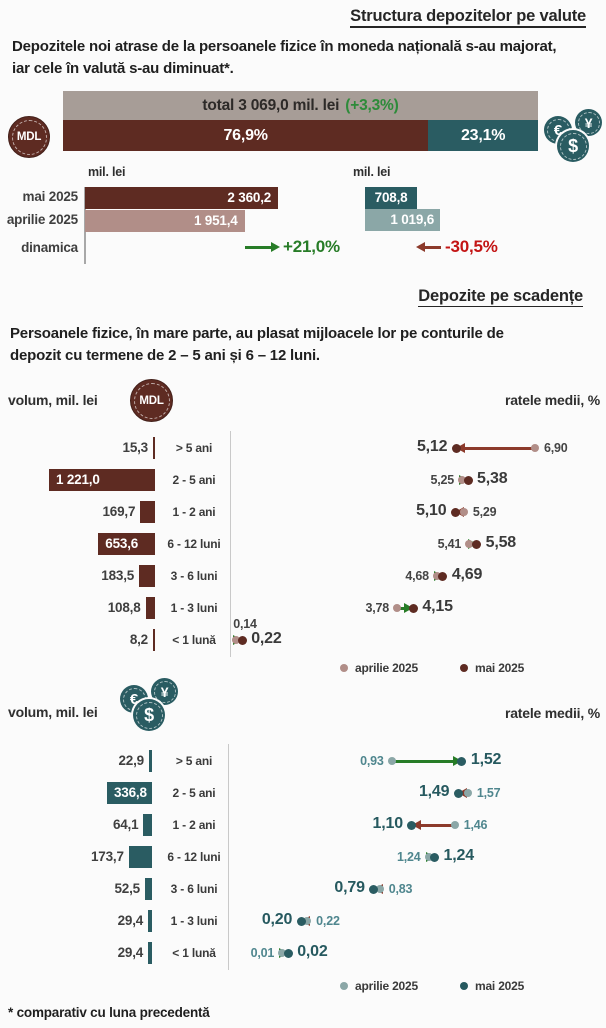 The width and height of the screenshot is (606, 1028). I want to click on rate-value-mai: 5,38, so click(492, 478).